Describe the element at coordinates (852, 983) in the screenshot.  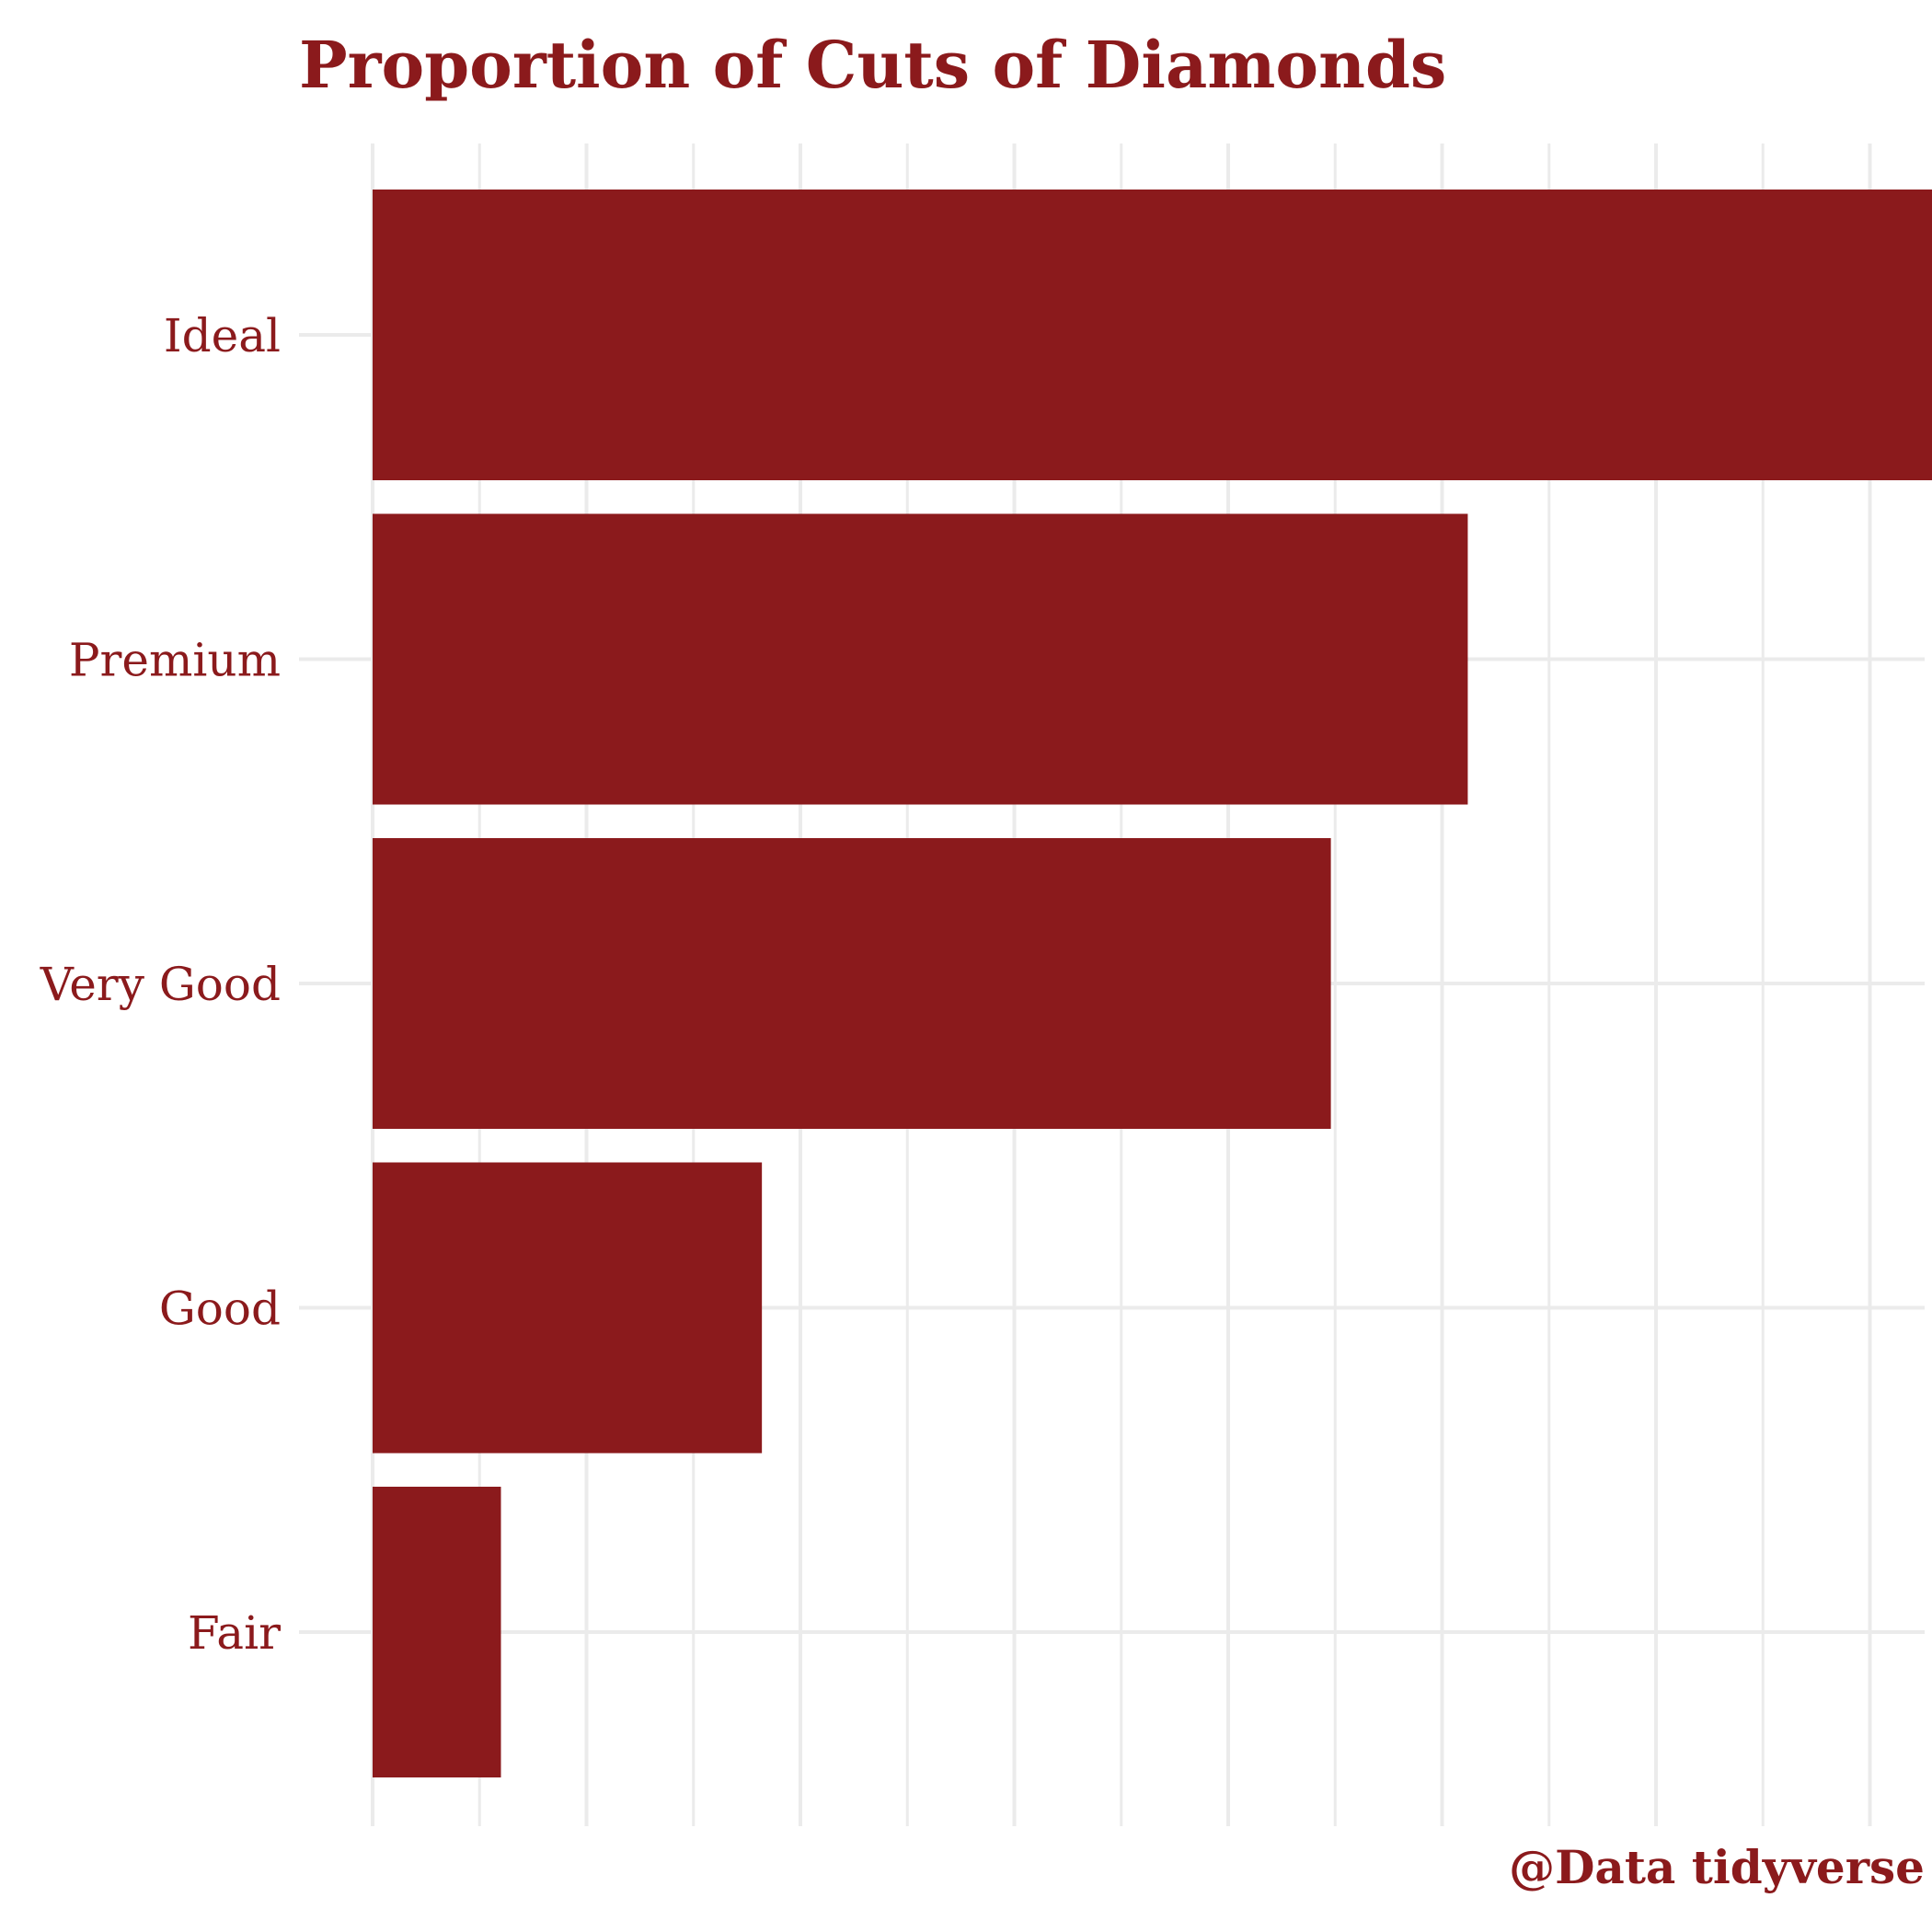
I see `bar-very-good` at that location.